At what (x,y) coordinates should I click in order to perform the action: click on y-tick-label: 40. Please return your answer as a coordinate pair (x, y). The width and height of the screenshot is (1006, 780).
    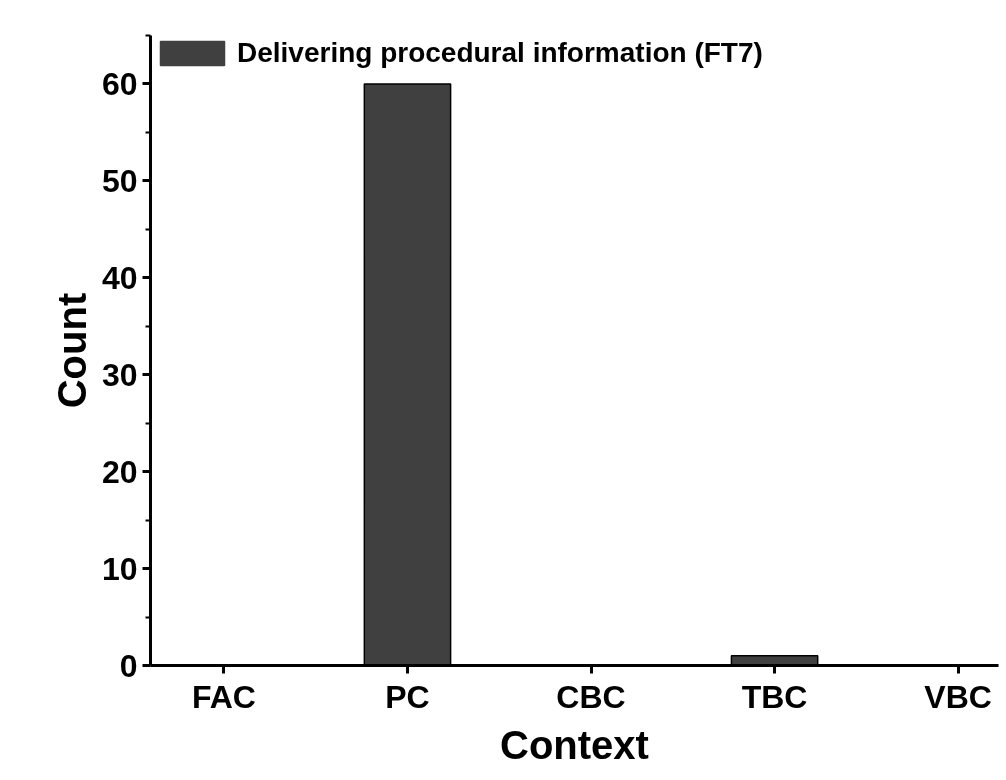
    Looking at the image, I should click on (119, 277).